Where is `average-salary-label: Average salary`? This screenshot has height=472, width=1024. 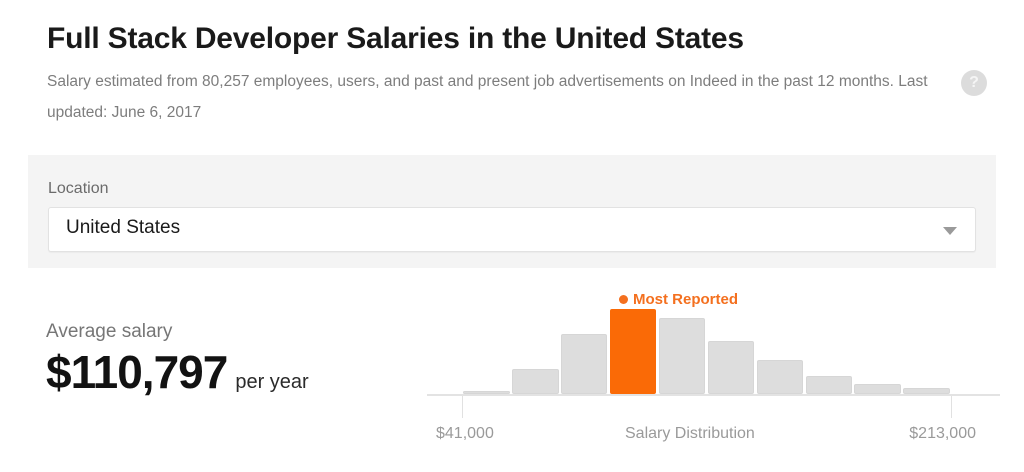
average-salary-label: Average salary is located at coordinates (109, 331).